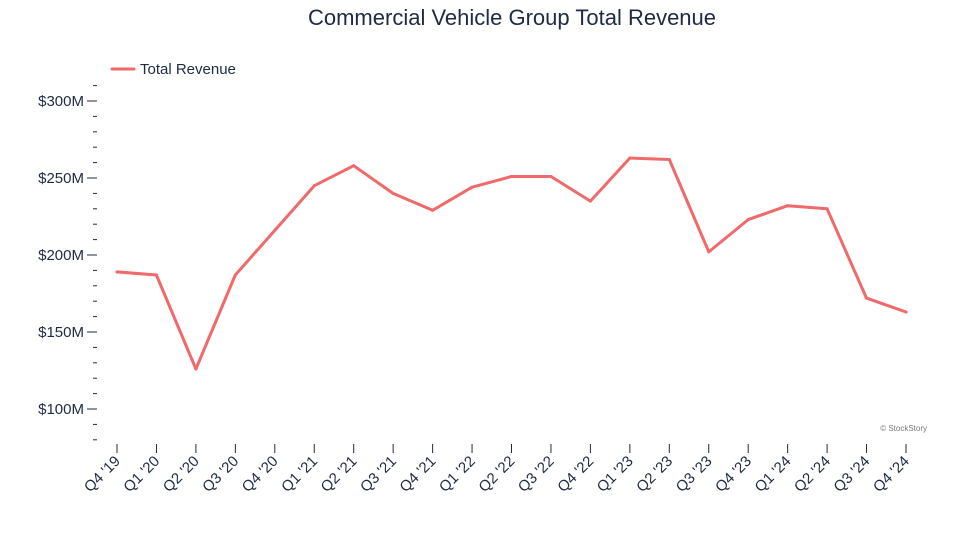 Image resolution: width=960 pixels, height=540 pixels. I want to click on x-tick-label: Q3 '21, so click(378, 474).